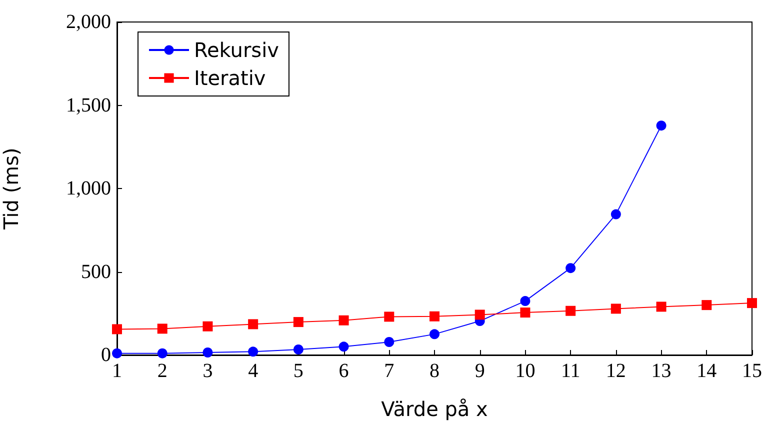 The image size is (770, 431). I want to click on y-axis-title: Tid (ms), so click(11, 189).